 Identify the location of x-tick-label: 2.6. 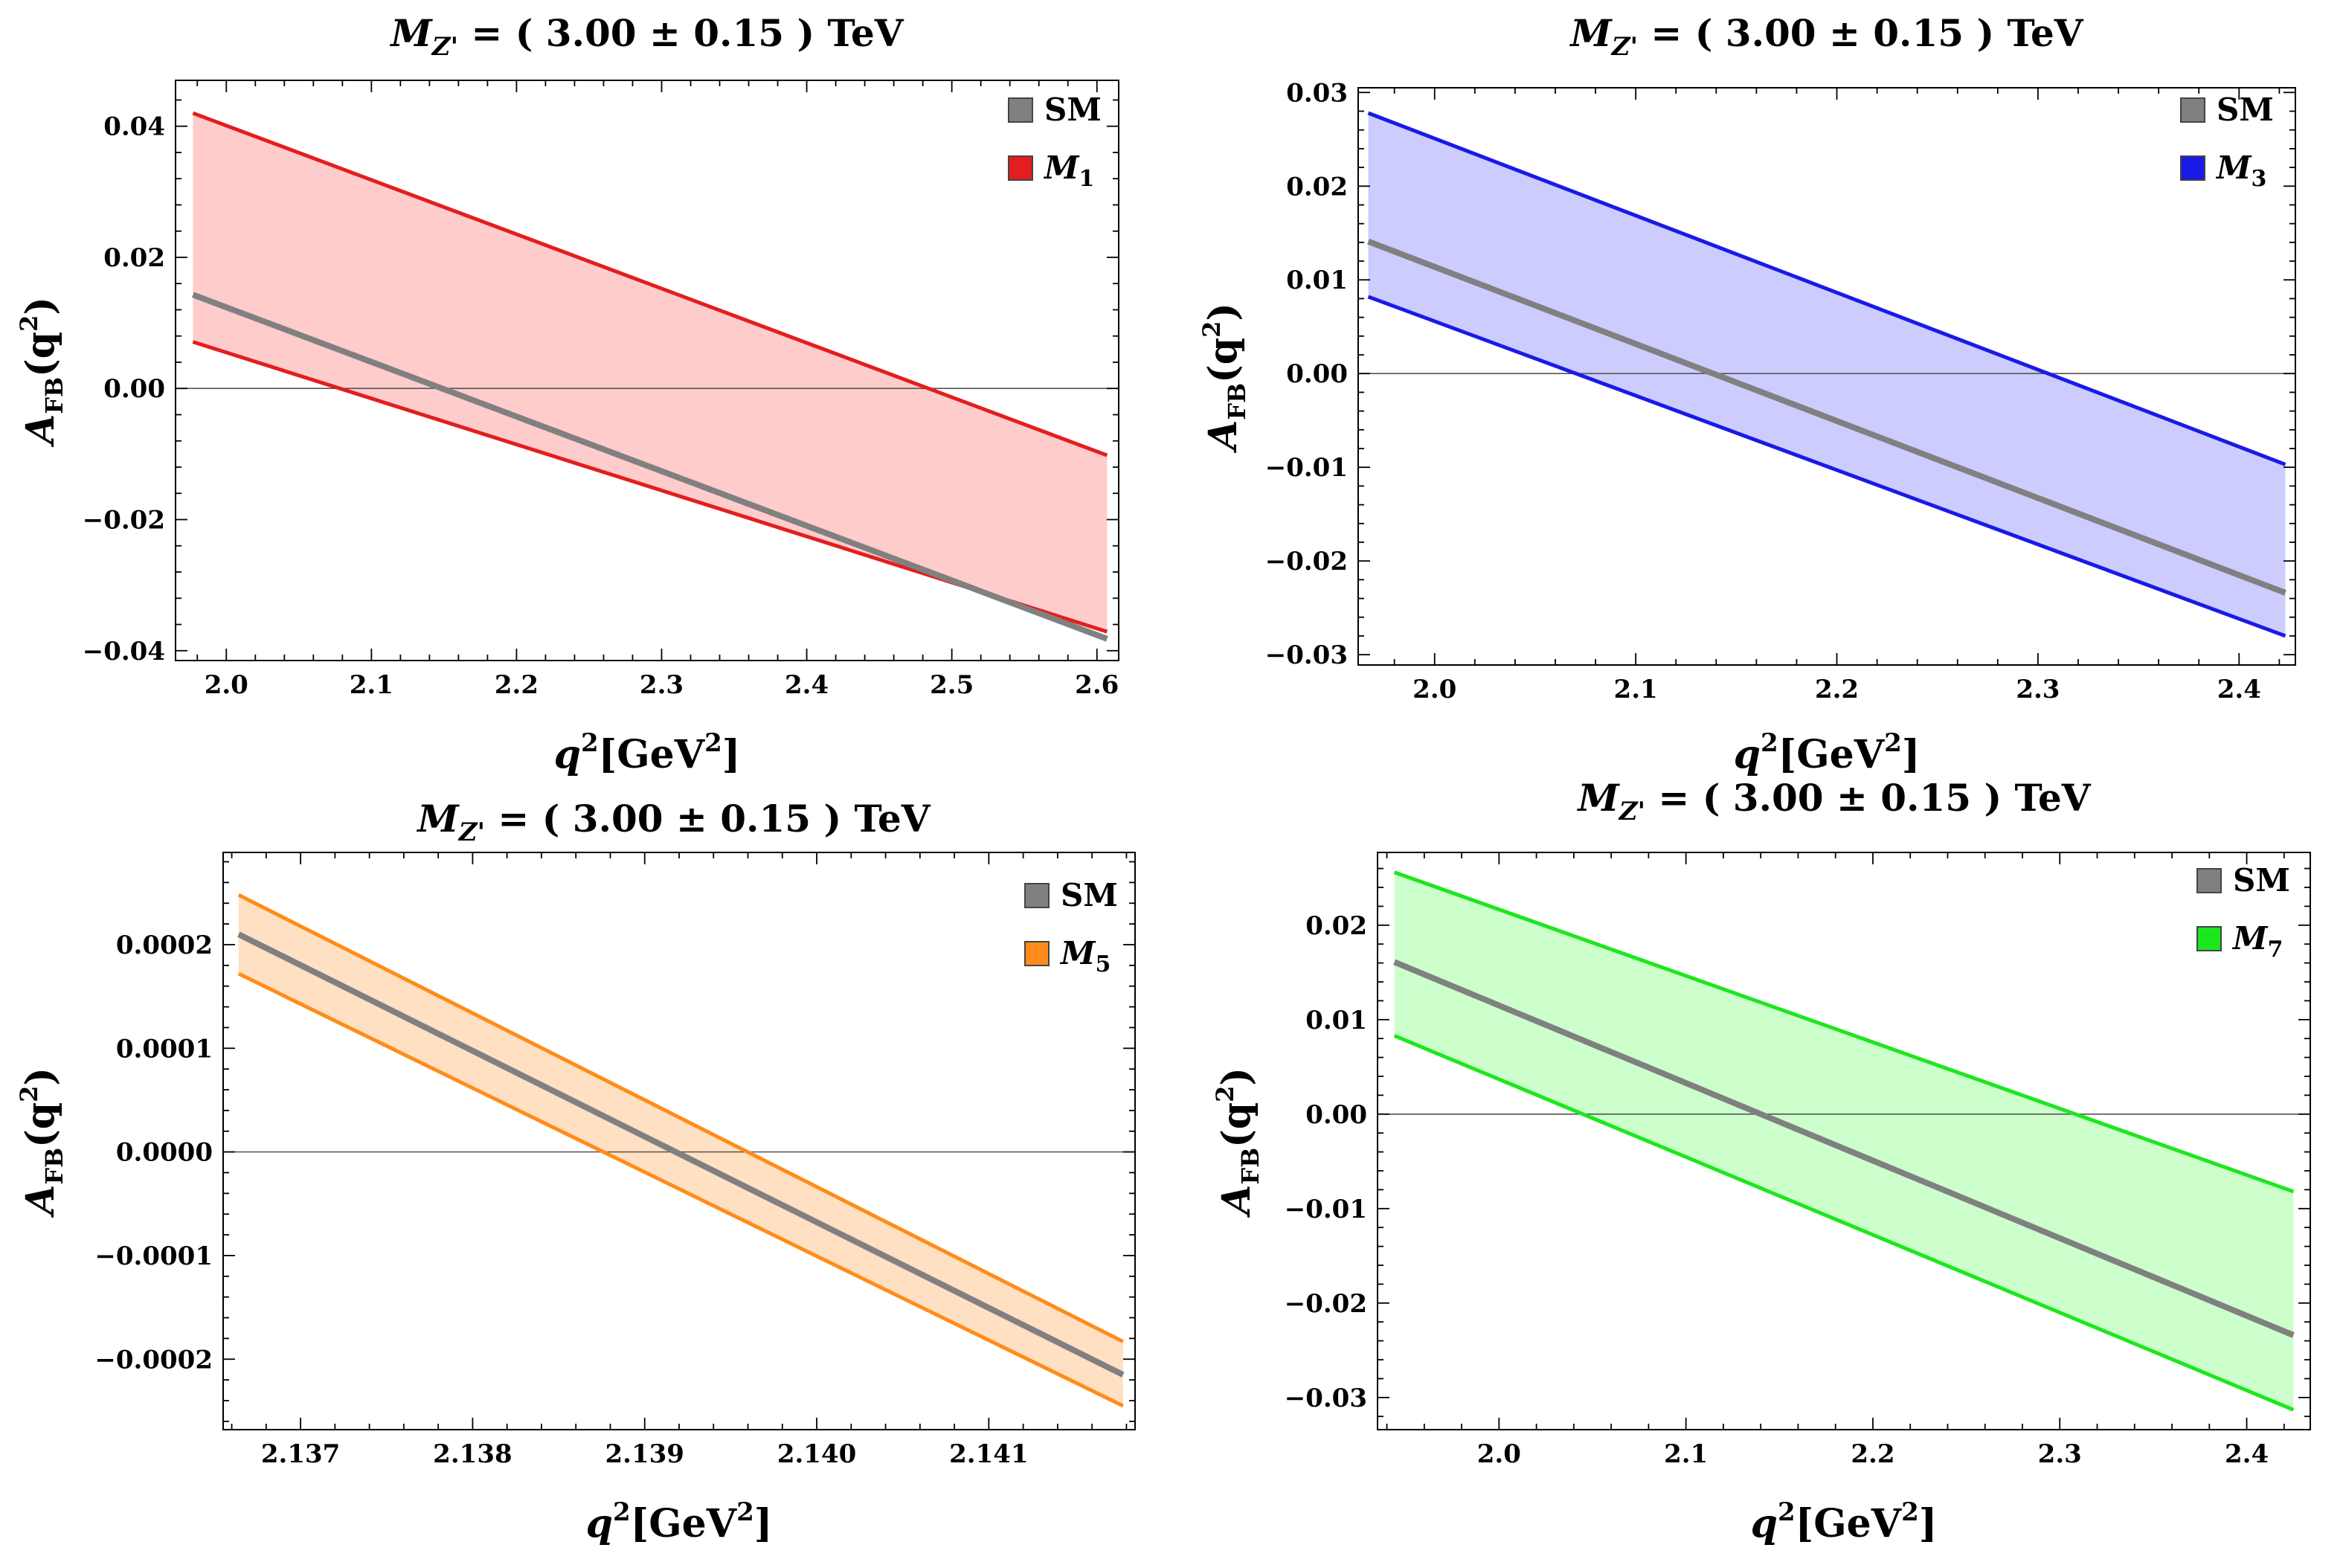
(1097, 685).